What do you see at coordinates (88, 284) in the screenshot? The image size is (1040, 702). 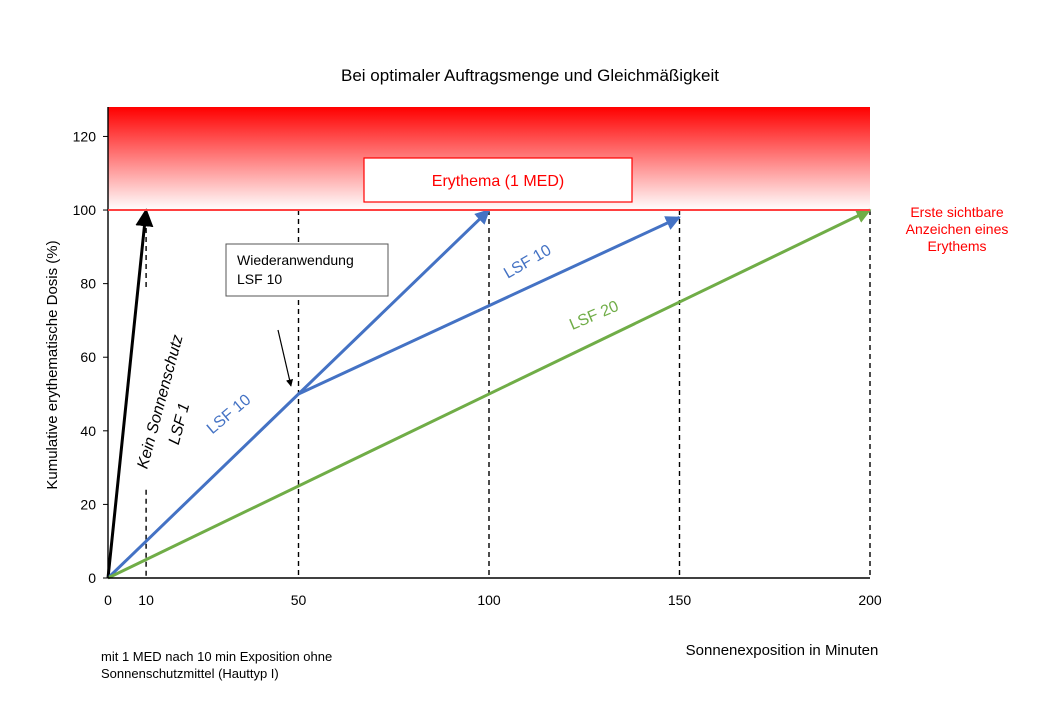 I see `y-tick-label: 80` at bounding box center [88, 284].